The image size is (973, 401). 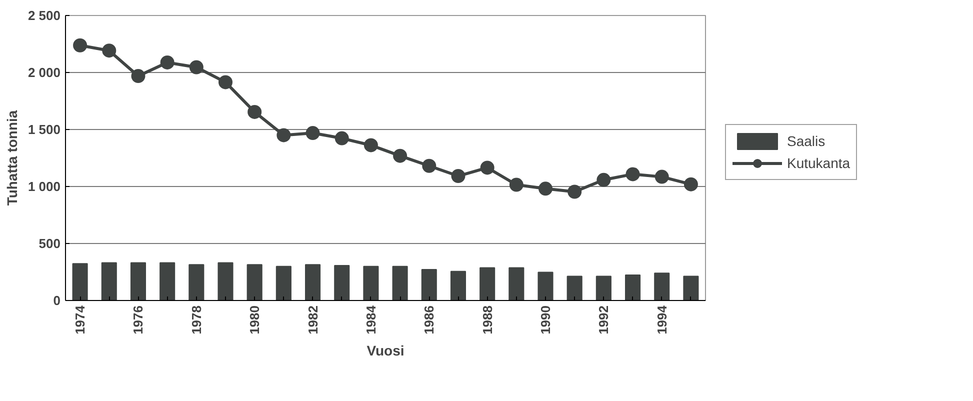 What do you see at coordinates (312, 320) in the screenshot?
I see `x-tick-label: 1982` at bounding box center [312, 320].